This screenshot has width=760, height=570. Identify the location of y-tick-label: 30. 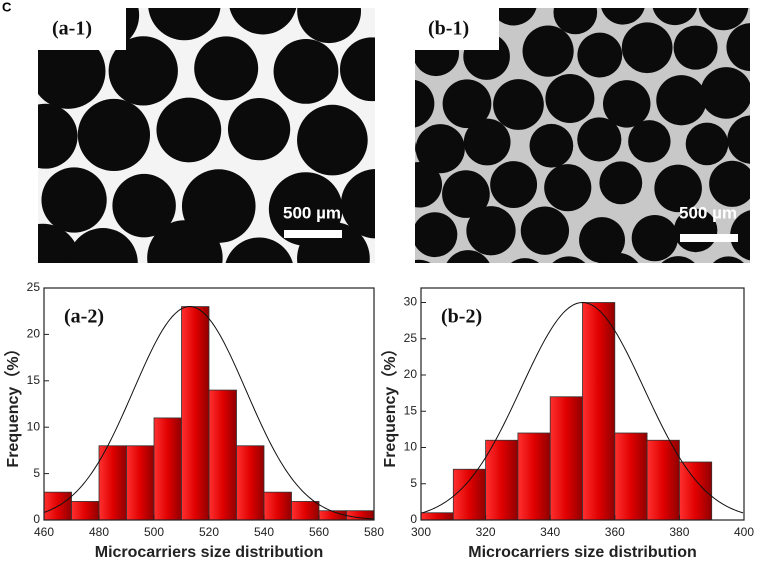
(411, 302).